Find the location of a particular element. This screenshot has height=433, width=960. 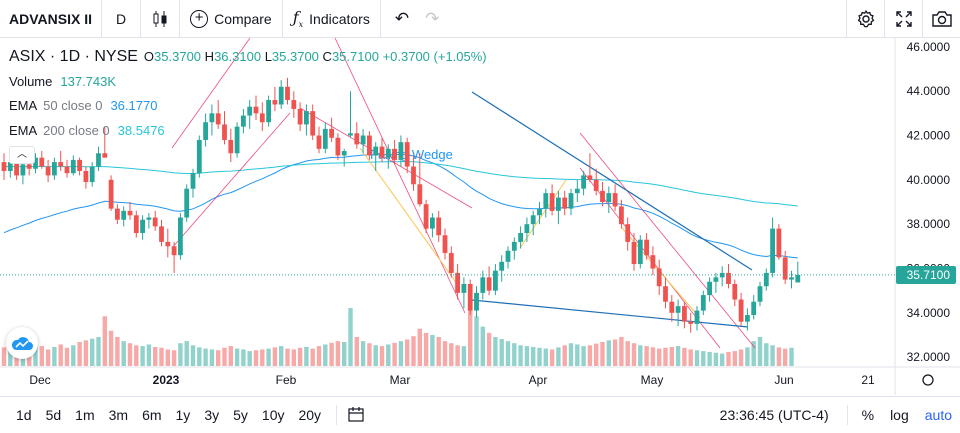

percent-scale-toggle: % is located at coordinates (868, 415).